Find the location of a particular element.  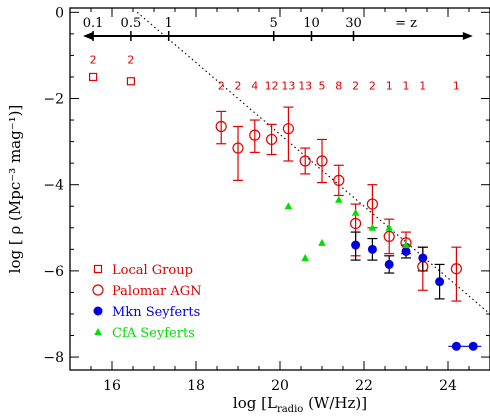

z-symbol-label: = z is located at coordinates (406, 23).